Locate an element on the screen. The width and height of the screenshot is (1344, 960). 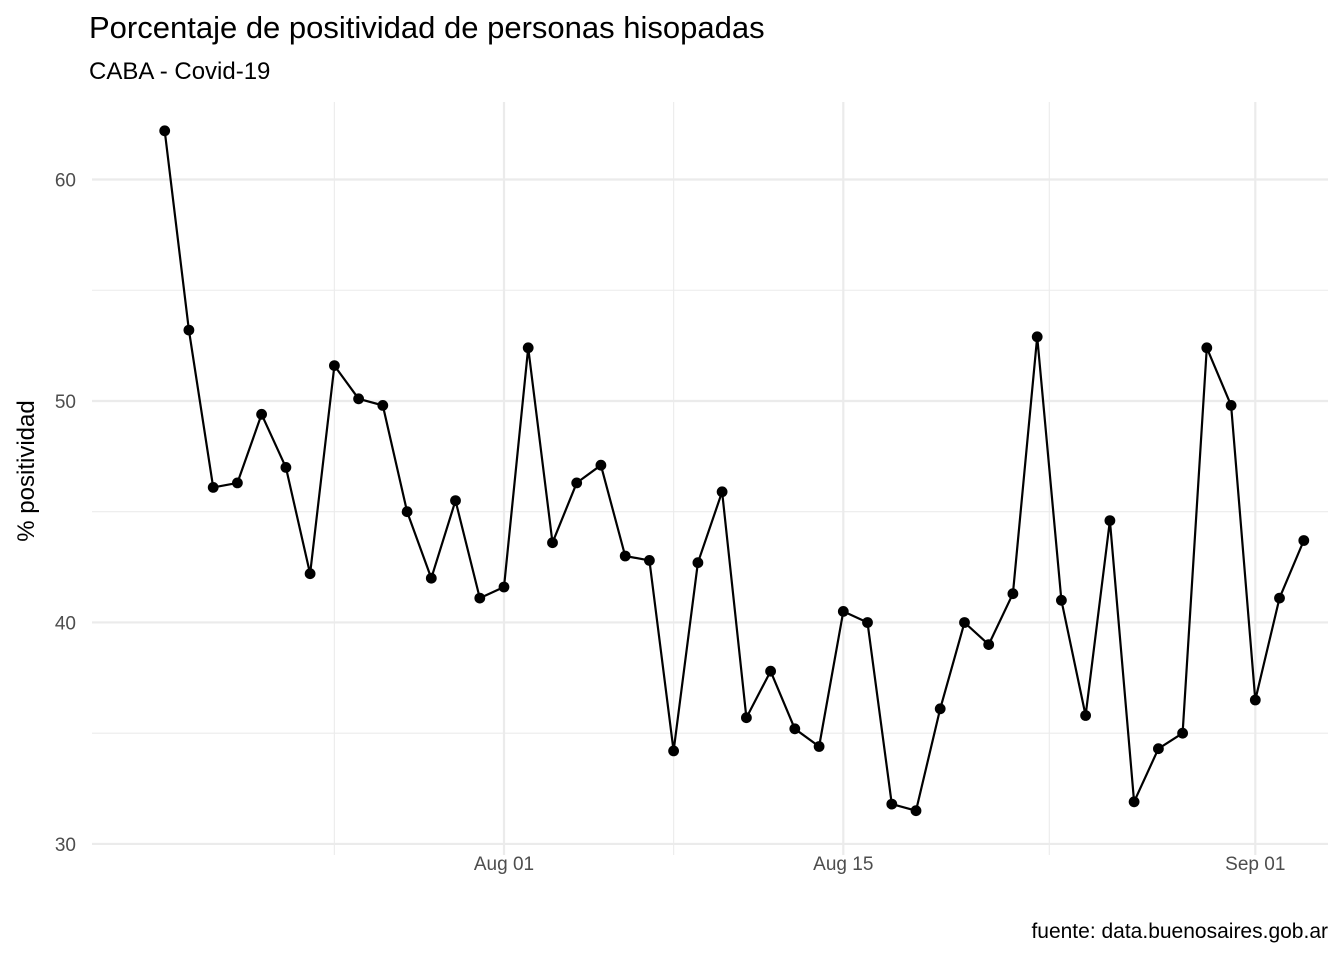
y-axis-label: % positividad is located at coordinates (26, 470).